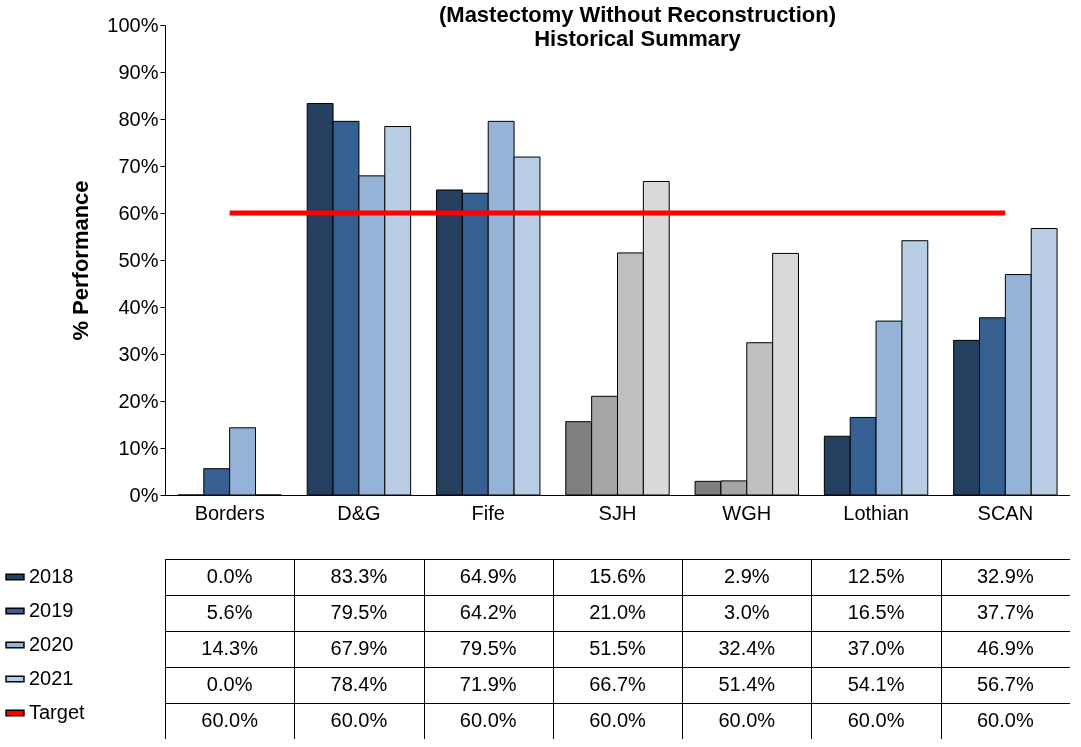 The image size is (1081, 747). Describe the element at coordinates (618, 648) in the screenshot. I see `data-label: 51.5%` at that location.